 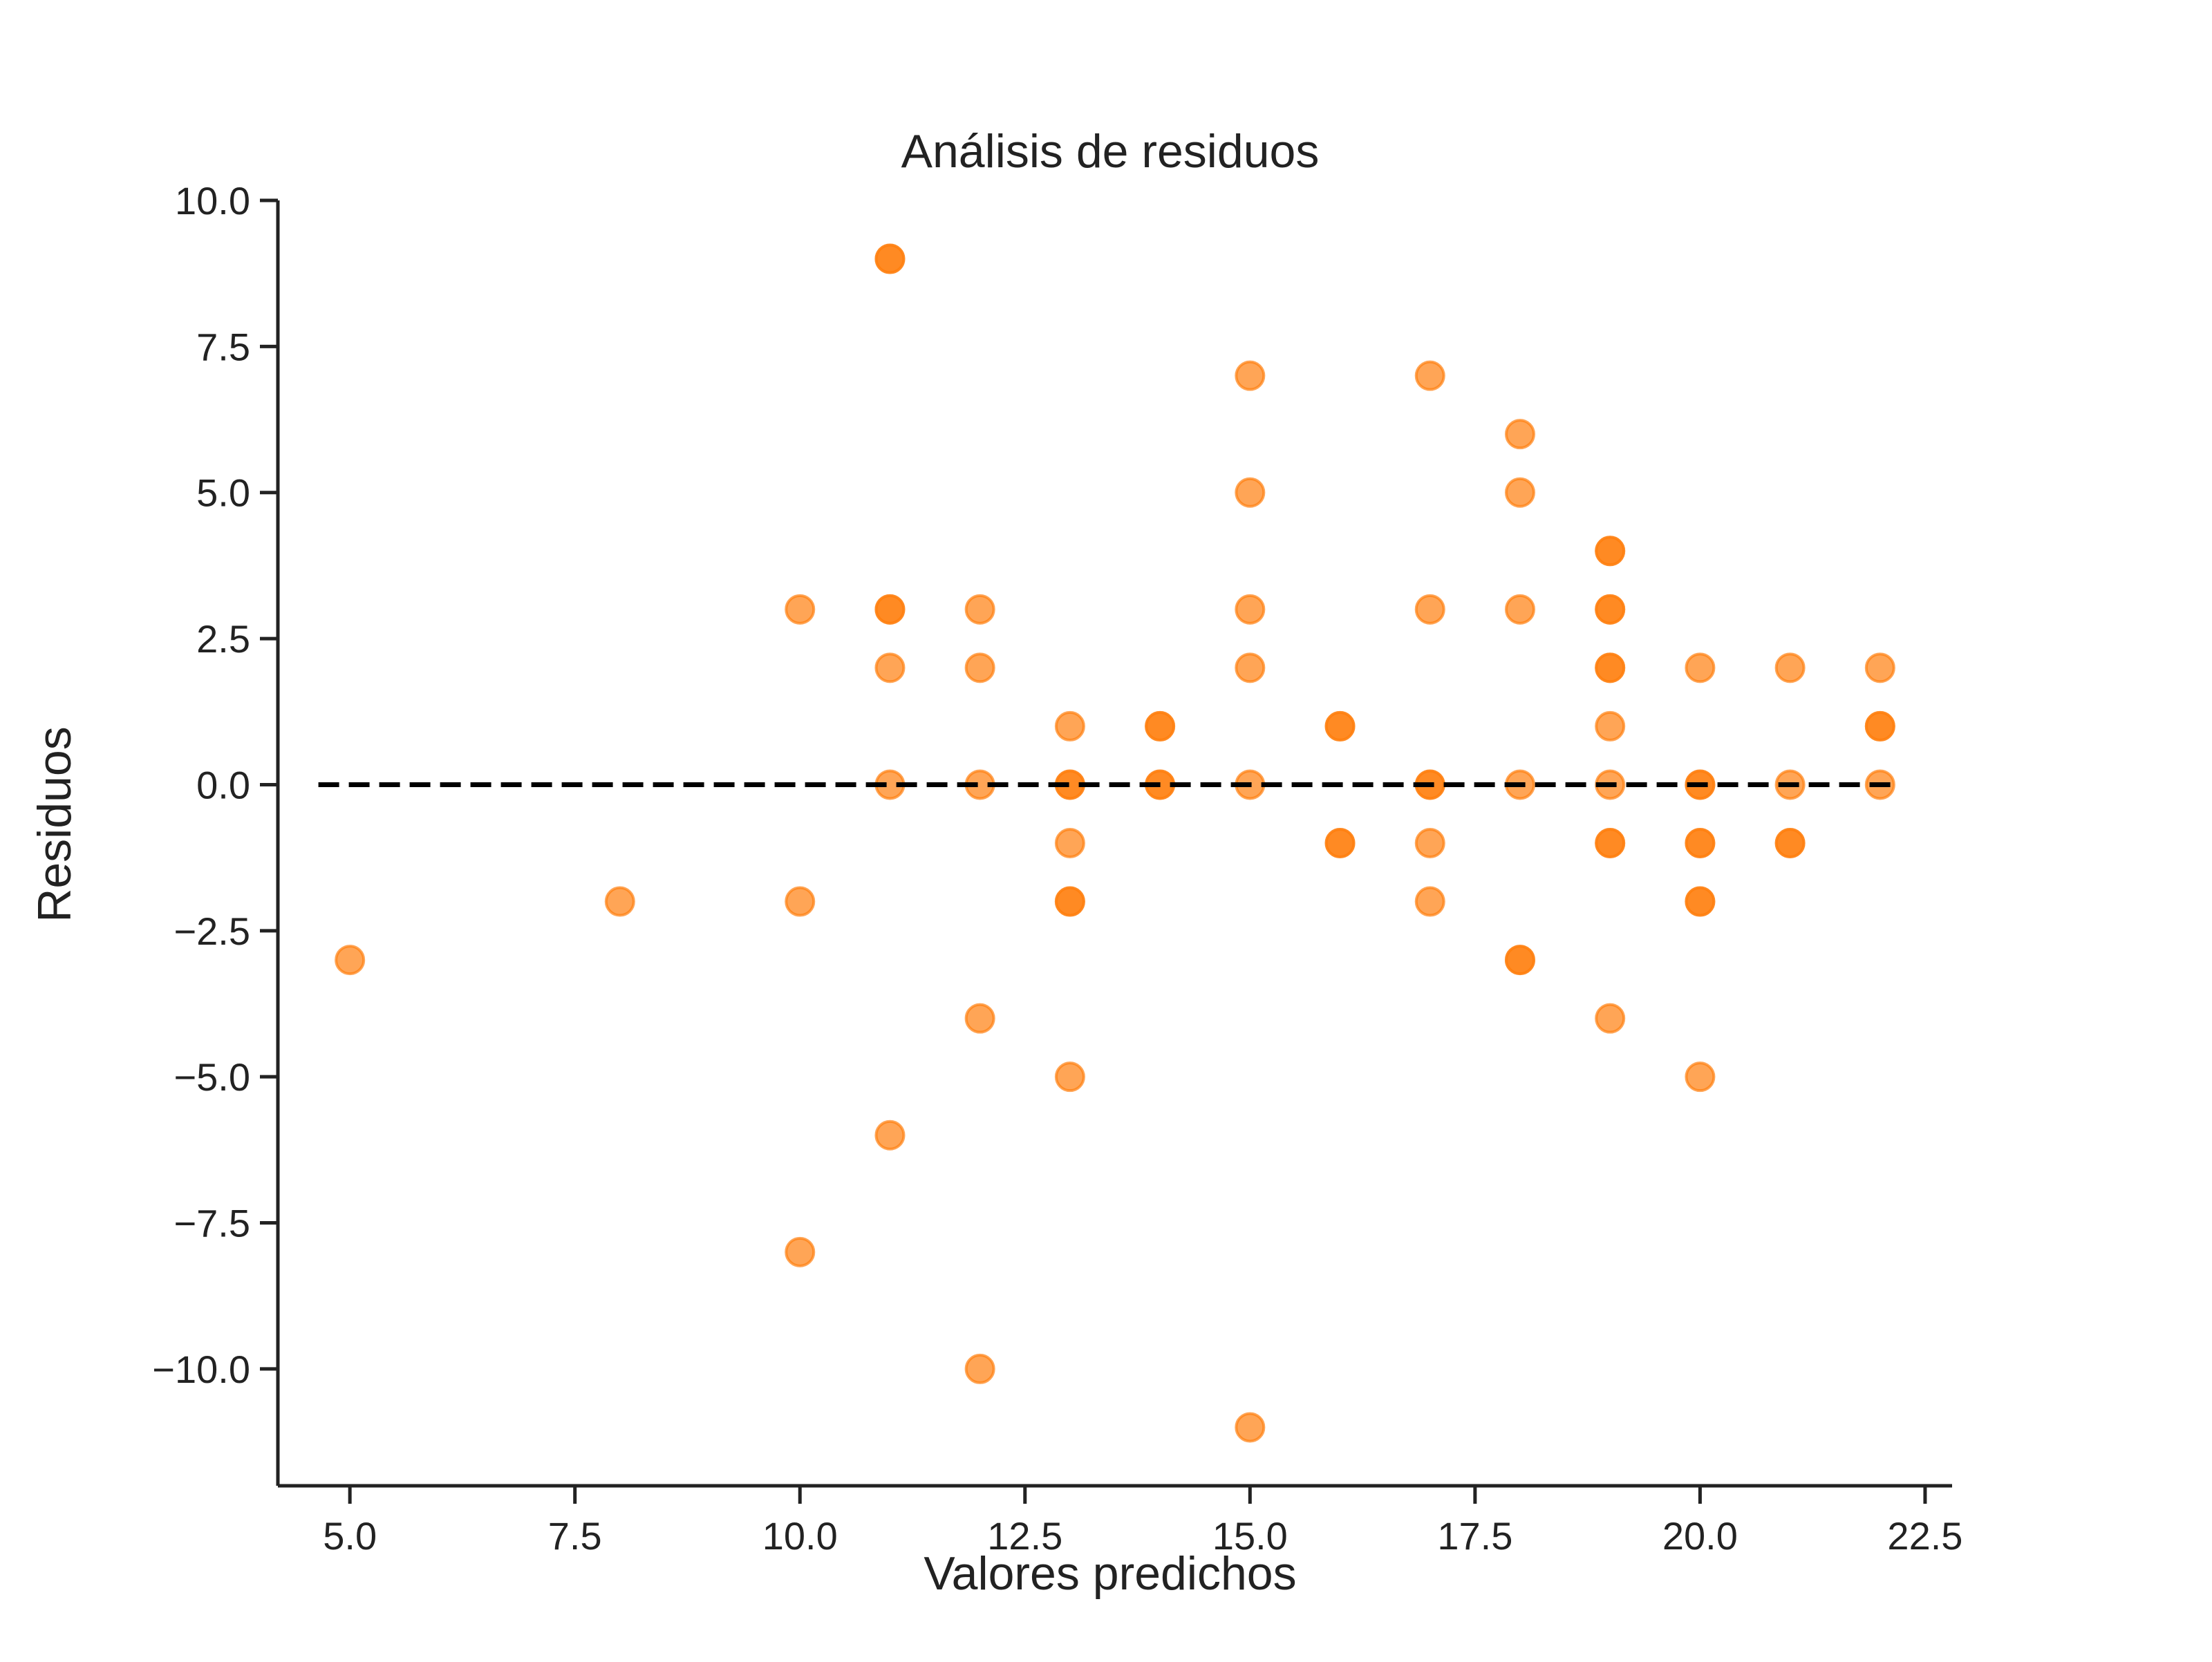 What do you see at coordinates (55, 825) in the screenshot?
I see `y-axis-title: Residuos` at bounding box center [55, 825].